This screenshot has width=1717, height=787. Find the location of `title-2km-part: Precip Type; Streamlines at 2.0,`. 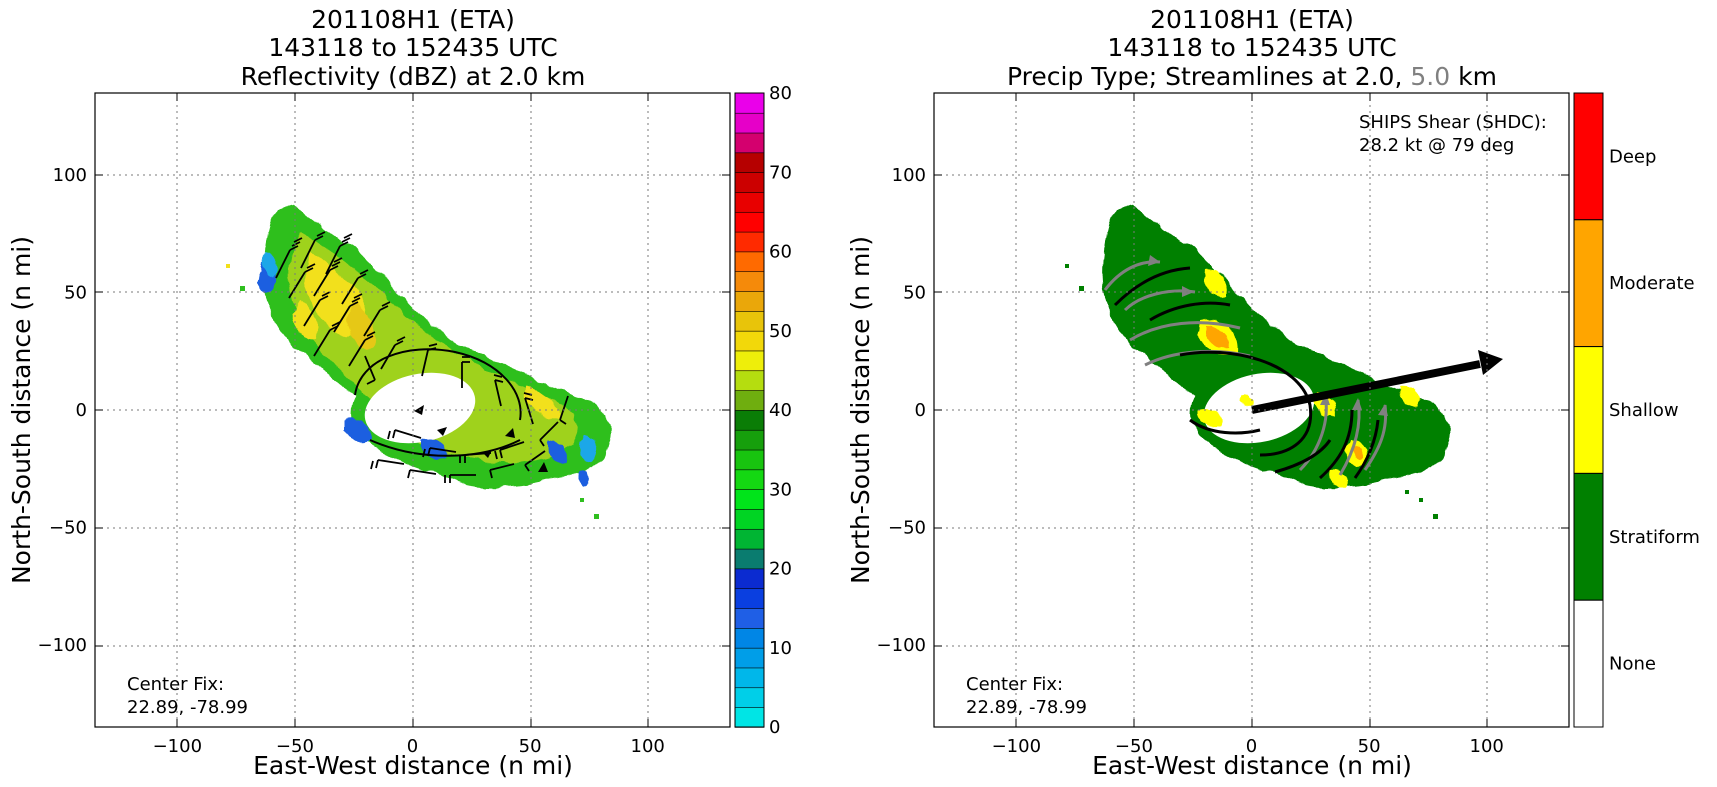

title-2km-part: Precip Type; Streamlines at 2.0, is located at coordinates (1204, 76).